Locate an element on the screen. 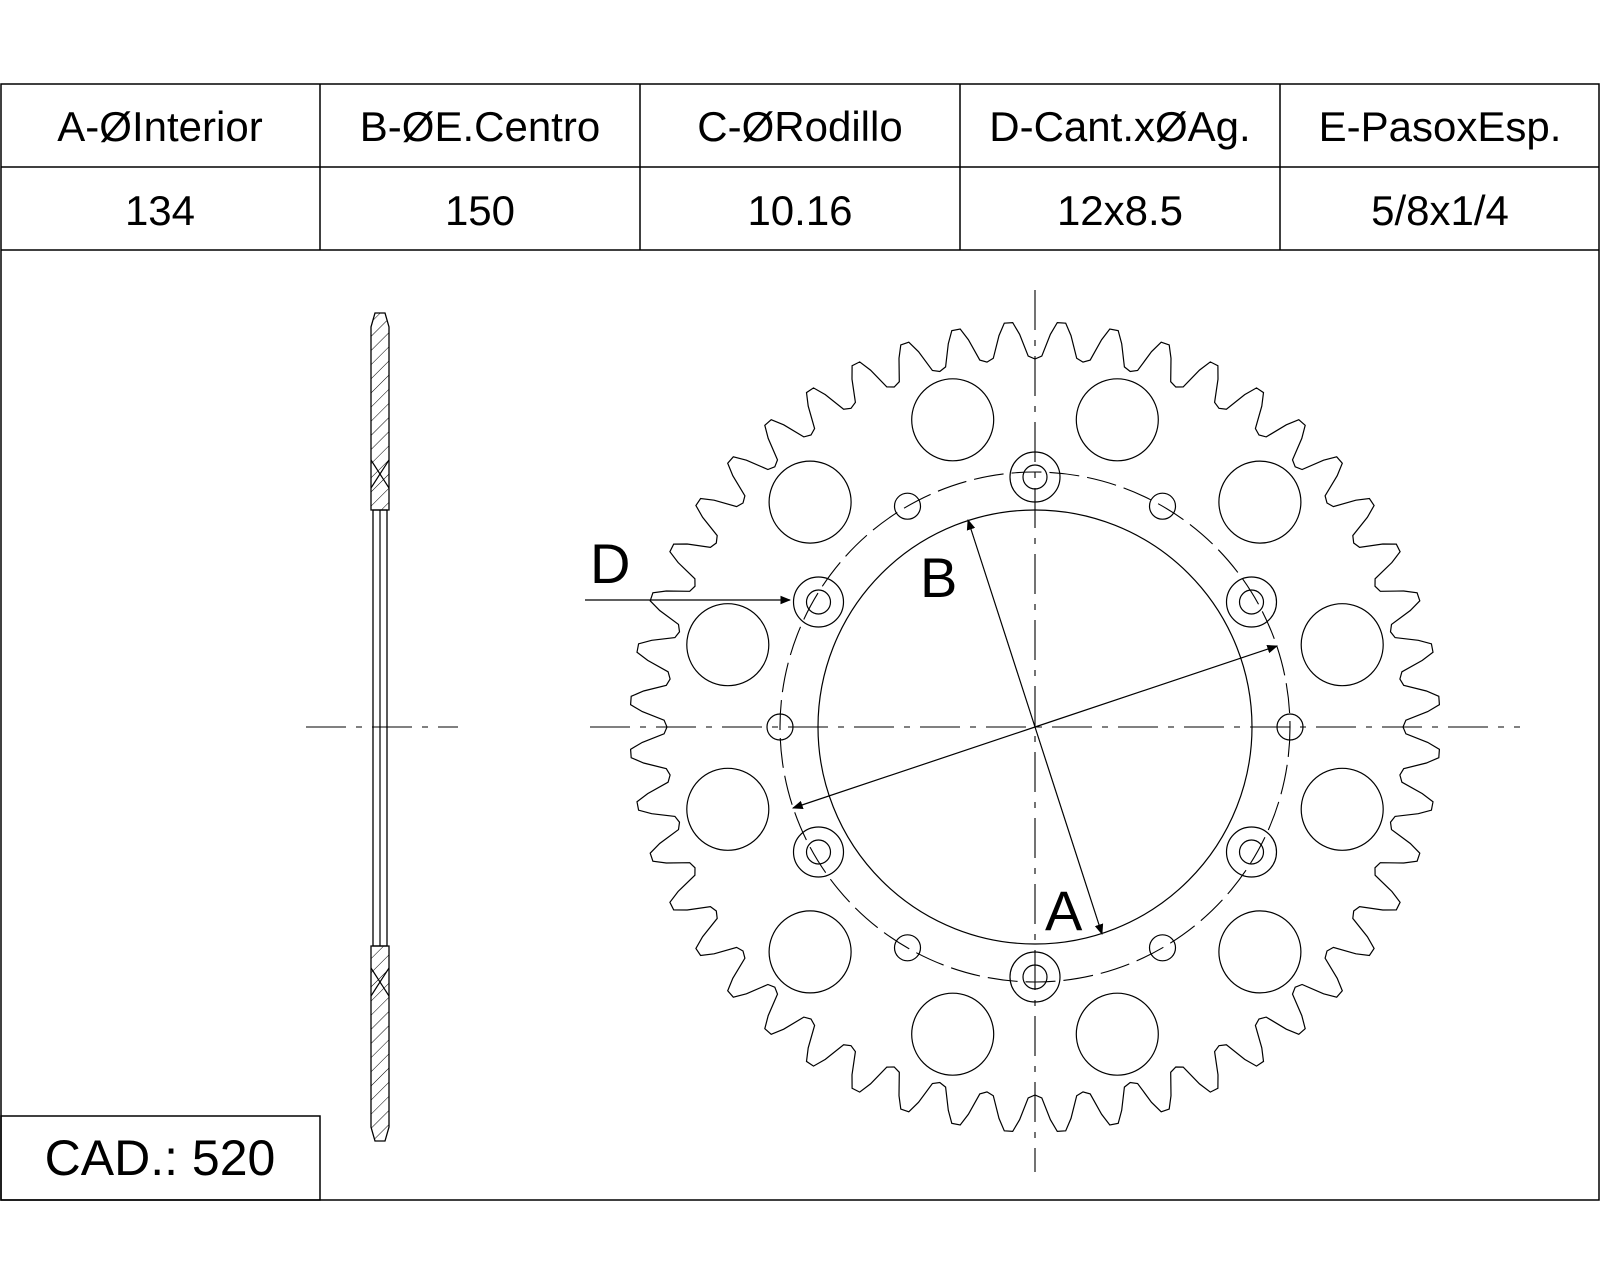 Image resolution: width=1600 pixels, height=1280 pixels. chain-box: CAD.: 520 is located at coordinates (160, 1158).